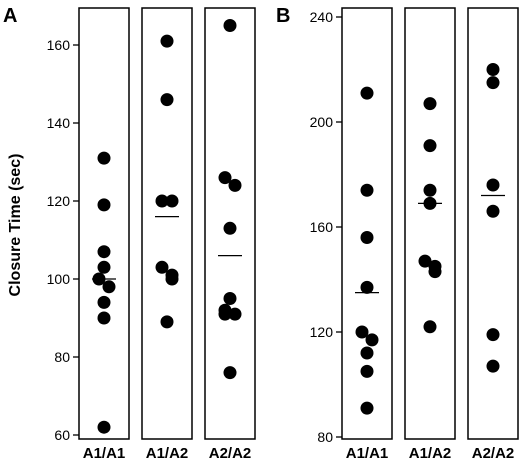 This screenshot has height=464, width=520. Describe the element at coordinates (59, 123) in the screenshot. I see `y-tick-label: 140` at that location.